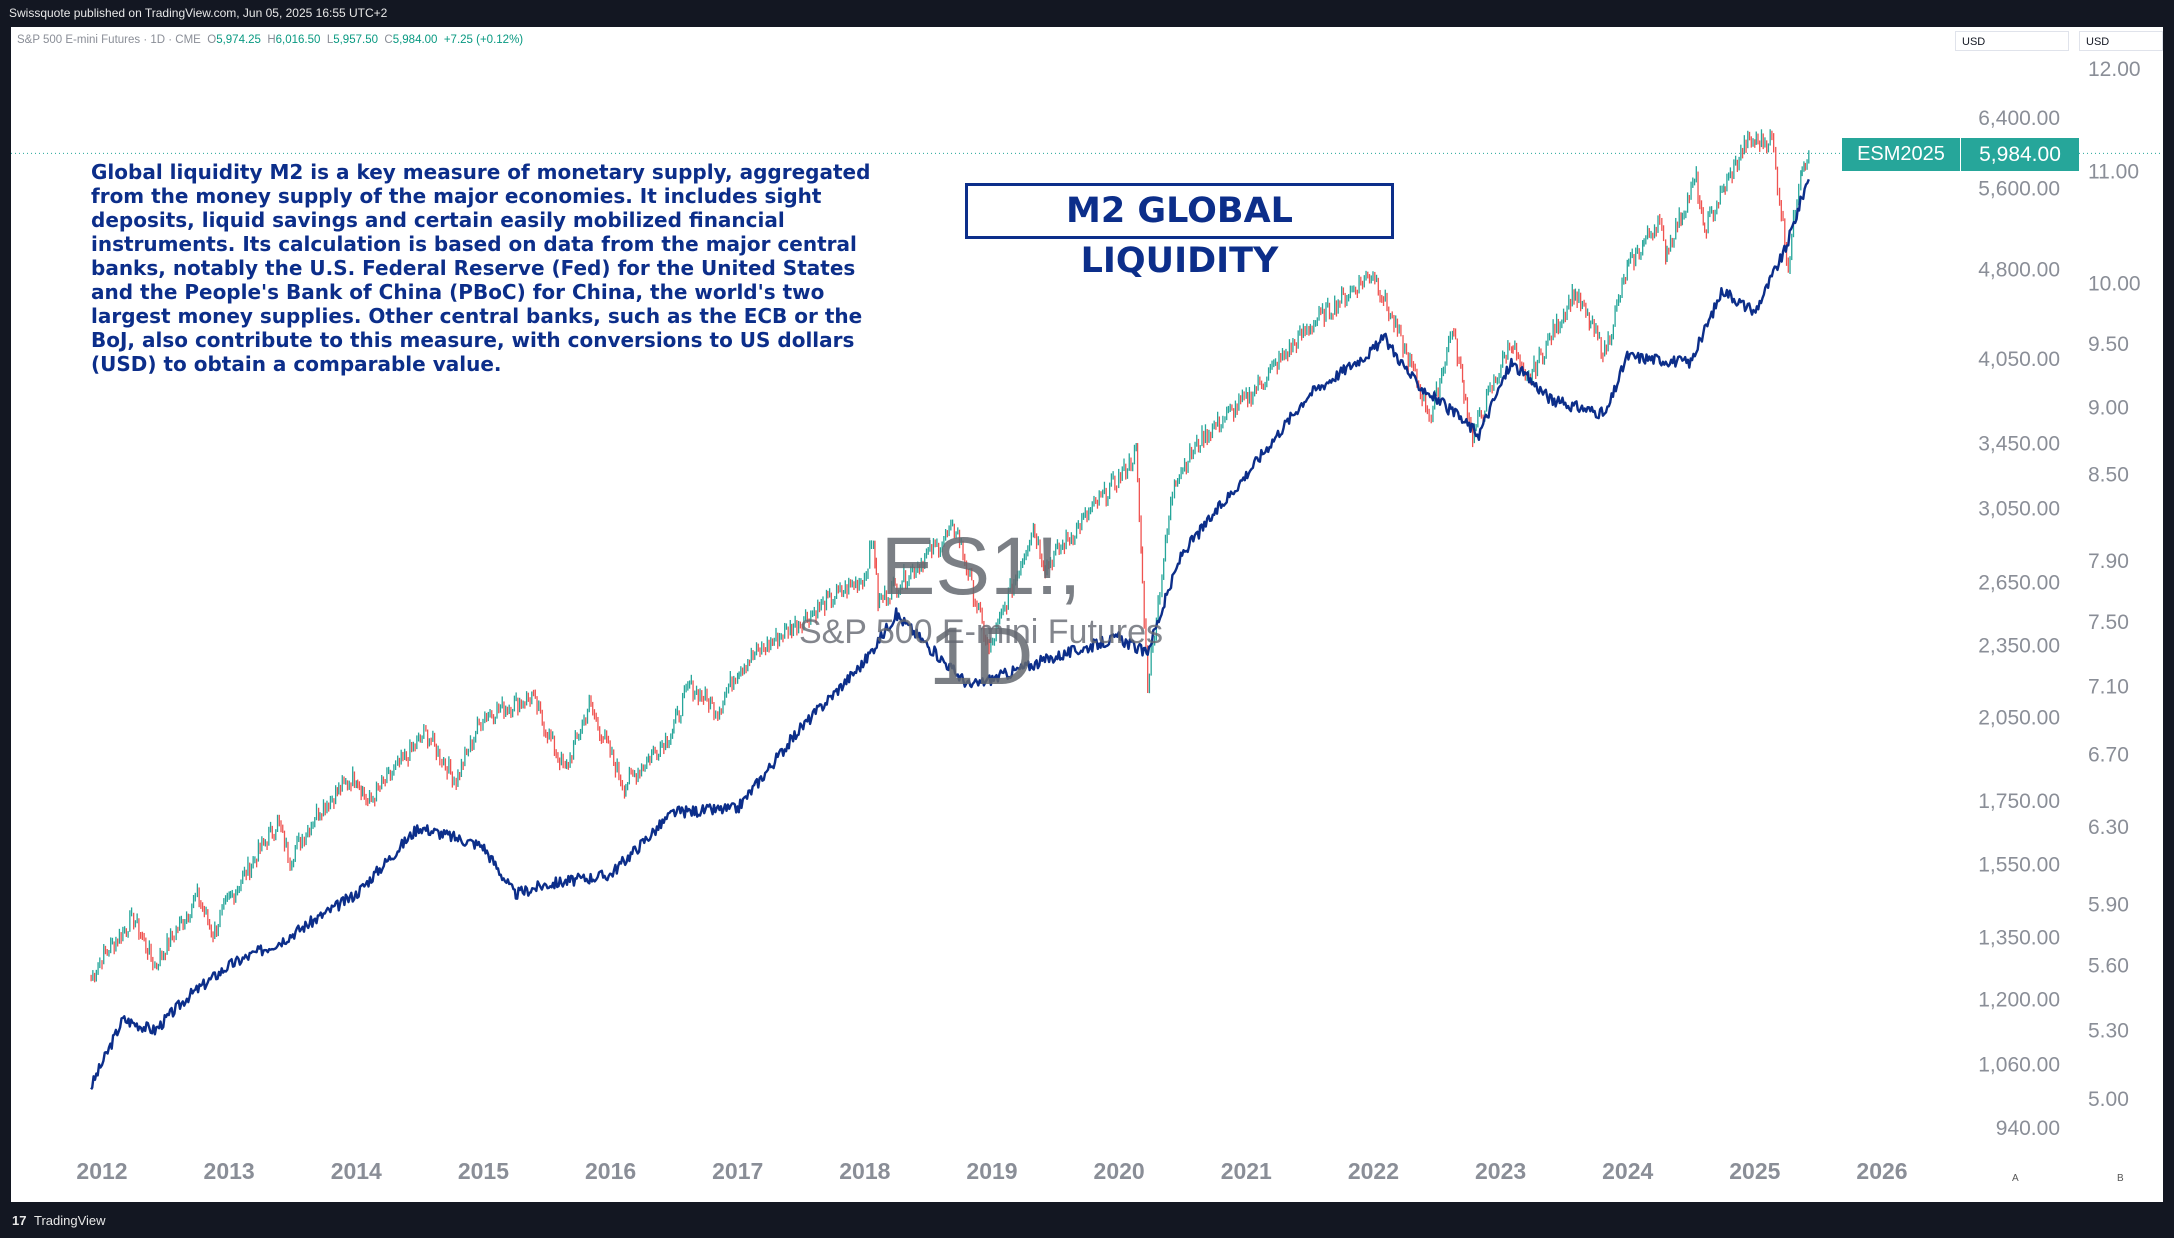  What do you see at coordinates (1500, 1171) in the screenshot?
I see `x-tick-label: 2023` at bounding box center [1500, 1171].